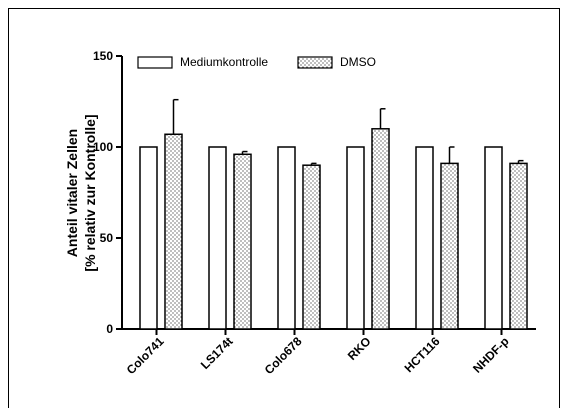 Image resolution: width=568 pixels, height=410 pixels. What do you see at coordinates (490, 354) in the screenshot?
I see `x-tick-label-nhdf-p: NHDF-p` at bounding box center [490, 354].